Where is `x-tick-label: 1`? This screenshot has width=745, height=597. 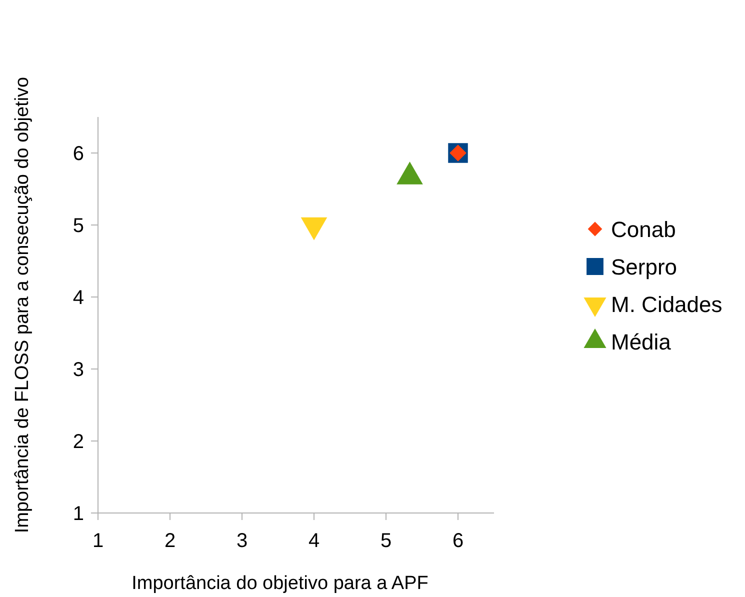 x-tick-label: 1 is located at coordinates (98, 541).